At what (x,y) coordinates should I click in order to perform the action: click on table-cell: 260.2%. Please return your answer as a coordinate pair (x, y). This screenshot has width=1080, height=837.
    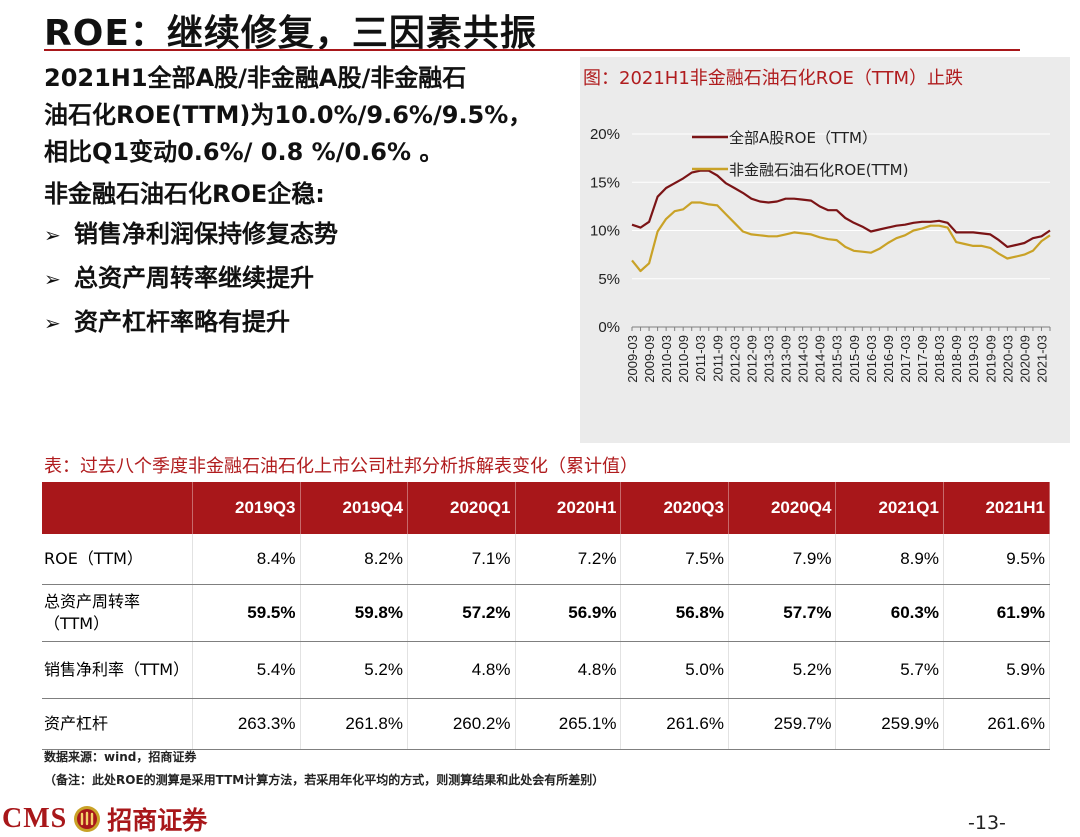
    Looking at the image, I should click on (461, 724).